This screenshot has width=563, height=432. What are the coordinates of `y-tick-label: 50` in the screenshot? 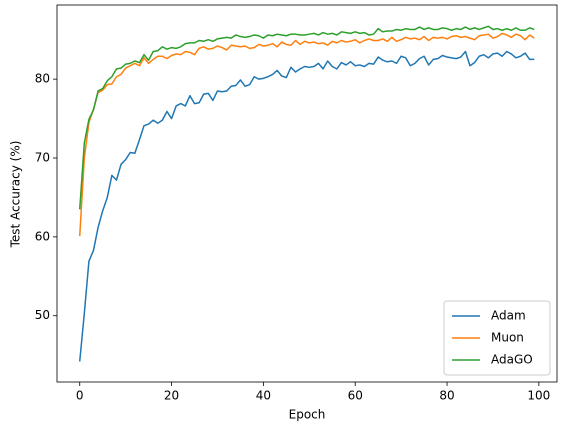 It's located at (42, 315).